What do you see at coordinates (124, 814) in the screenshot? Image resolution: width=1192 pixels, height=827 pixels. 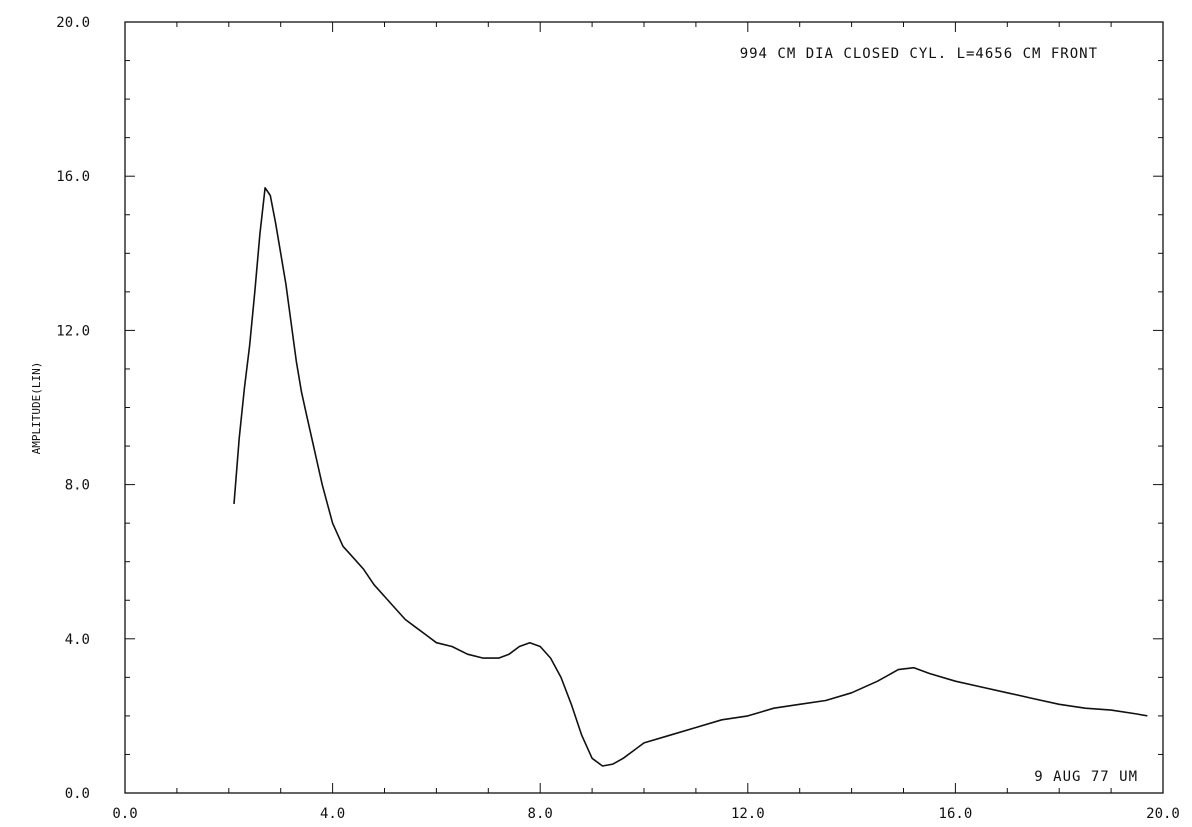 I see `x-tick-label: 0.0` at bounding box center [124, 814].